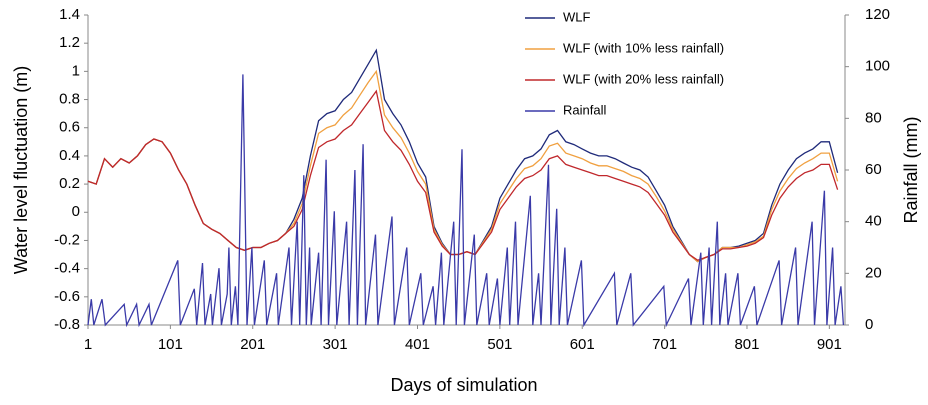  Describe the element at coordinates (664, 344) in the screenshot. I see `x-tick-label: 701` at that location.